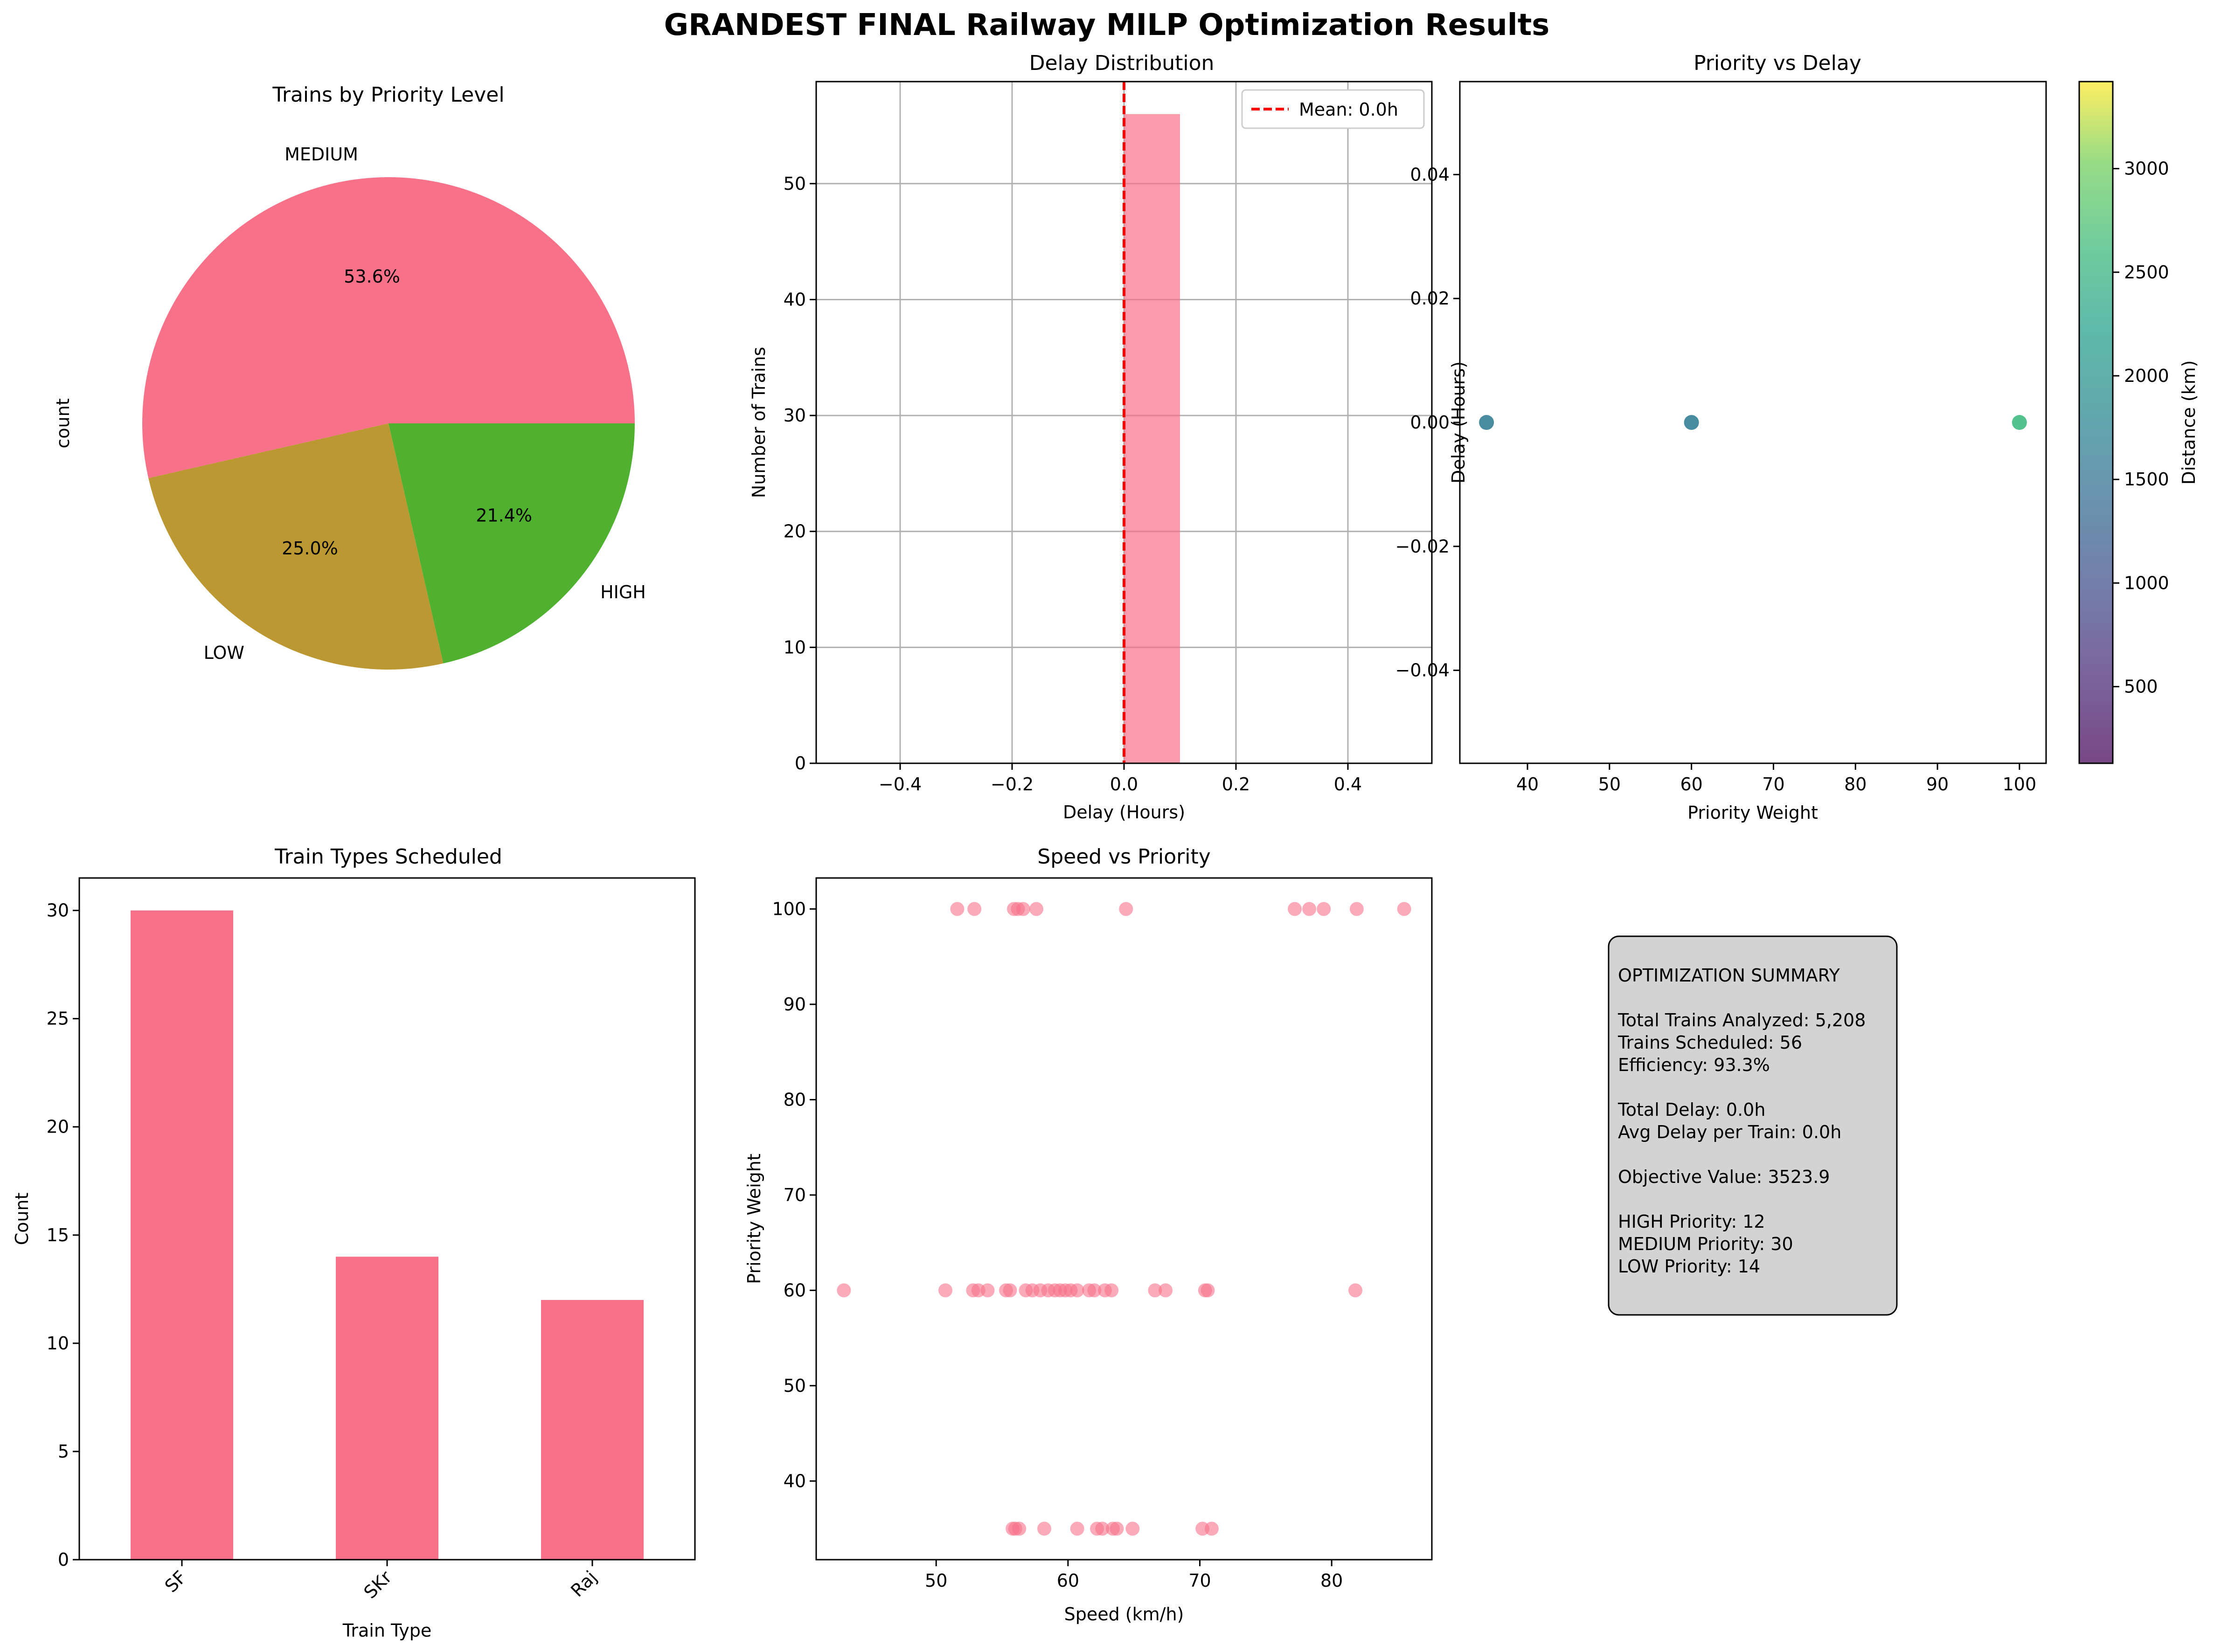 The image size is (2214, 1652). Describe the element at coordinates (795, 1195) in the screenshot. I see `speed-priority-ytick-label: 70` at that location.